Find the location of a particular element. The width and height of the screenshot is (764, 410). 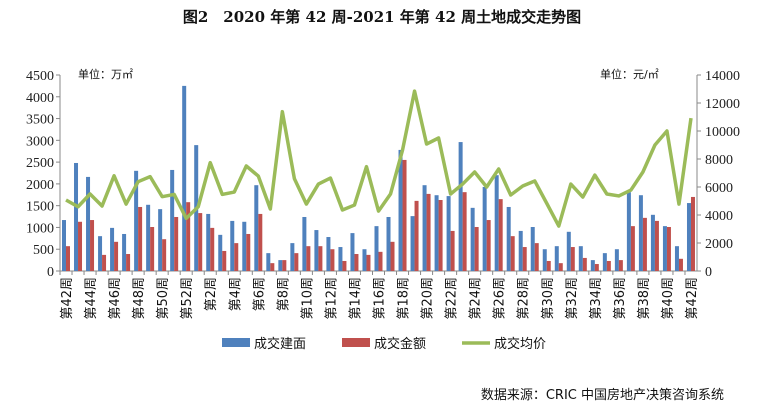

x-tick-label: 第38周 is located at coordinates (644, 298).